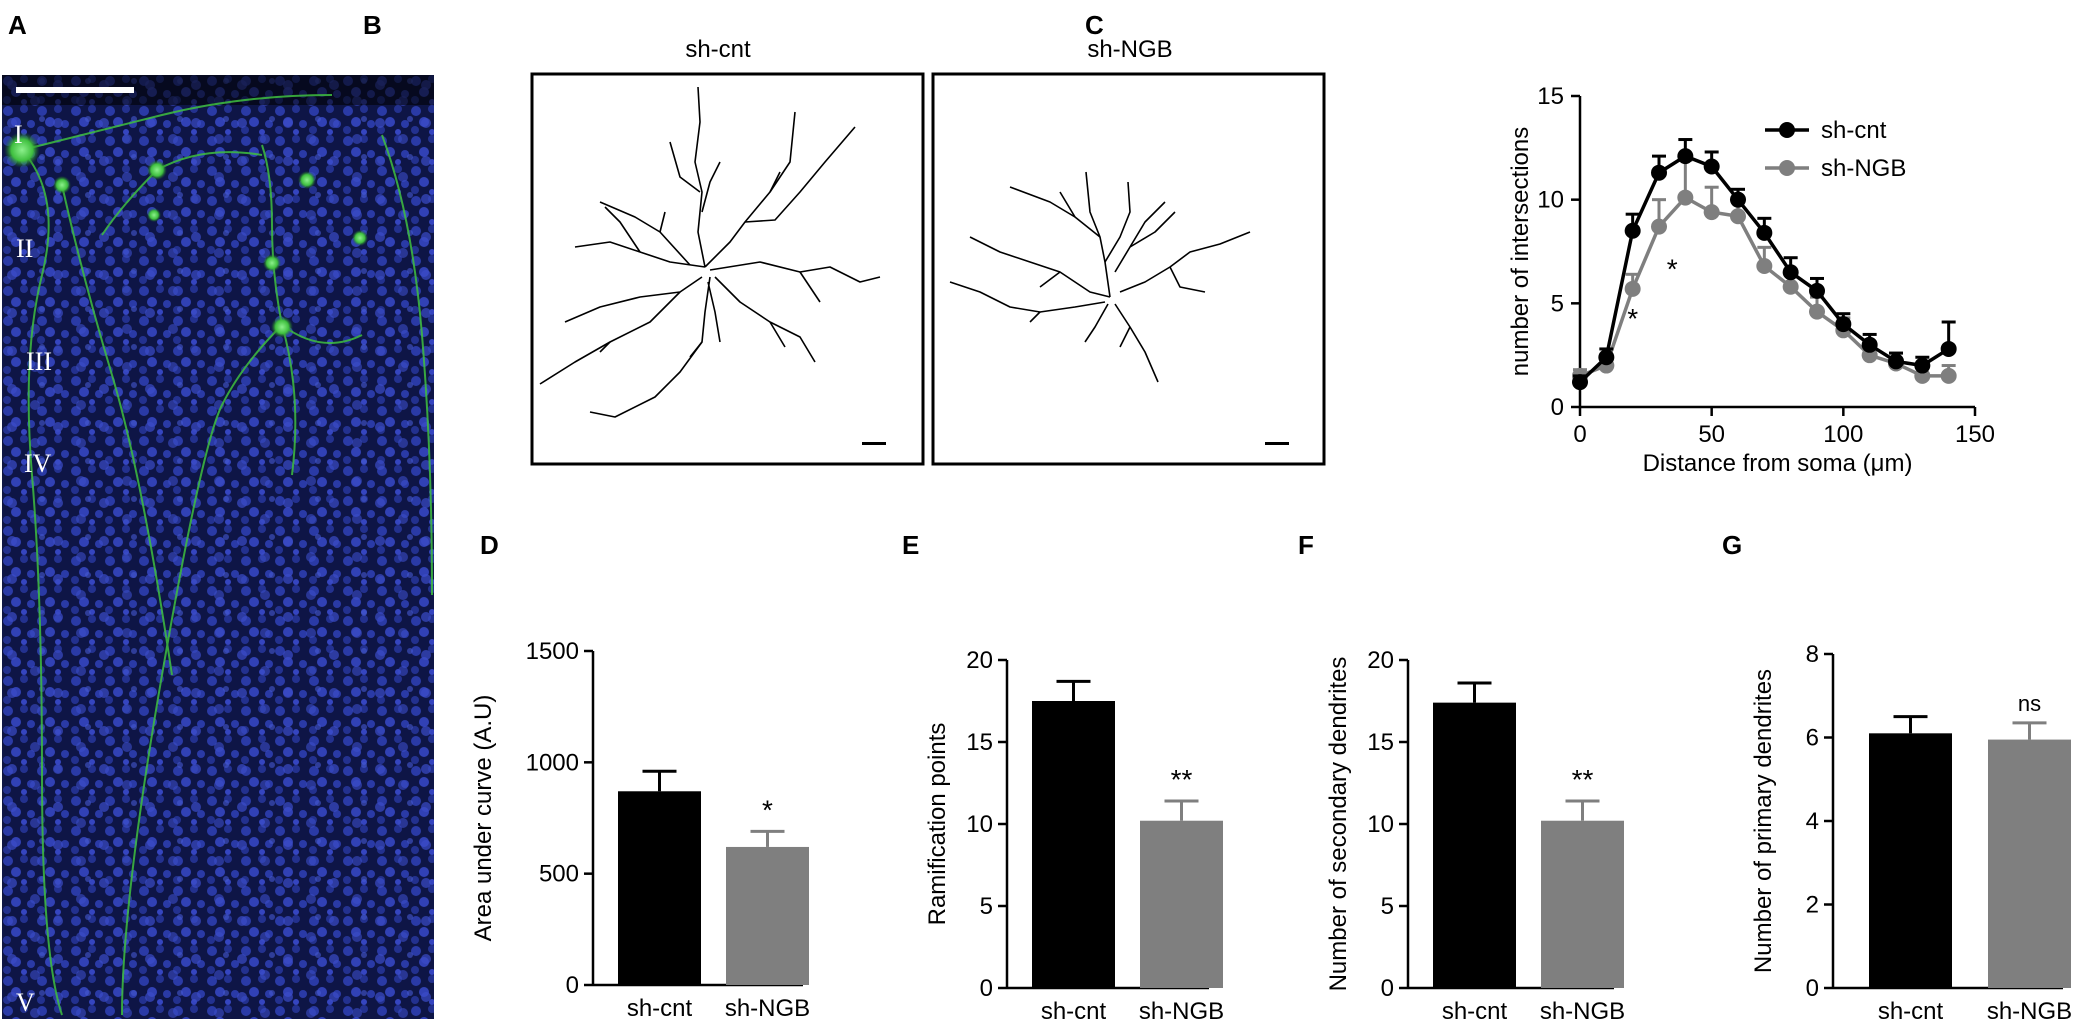  Describe the element at coordinates (1128, 269) in the screenshot. I see `tracing-panel-ngb` at that location.